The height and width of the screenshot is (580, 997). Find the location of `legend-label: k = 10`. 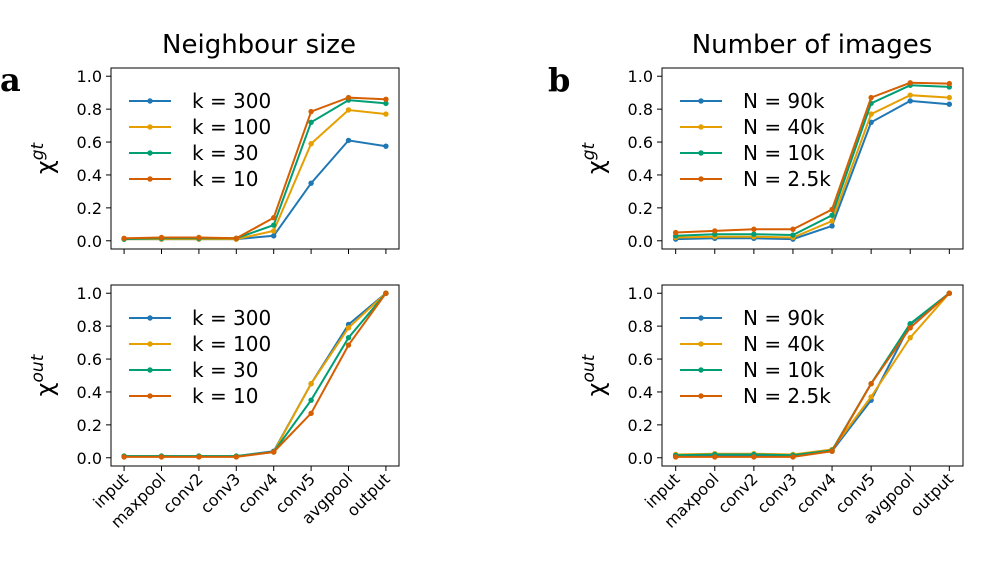

legend-label: k = 10 is located at coordinates (225, 396).